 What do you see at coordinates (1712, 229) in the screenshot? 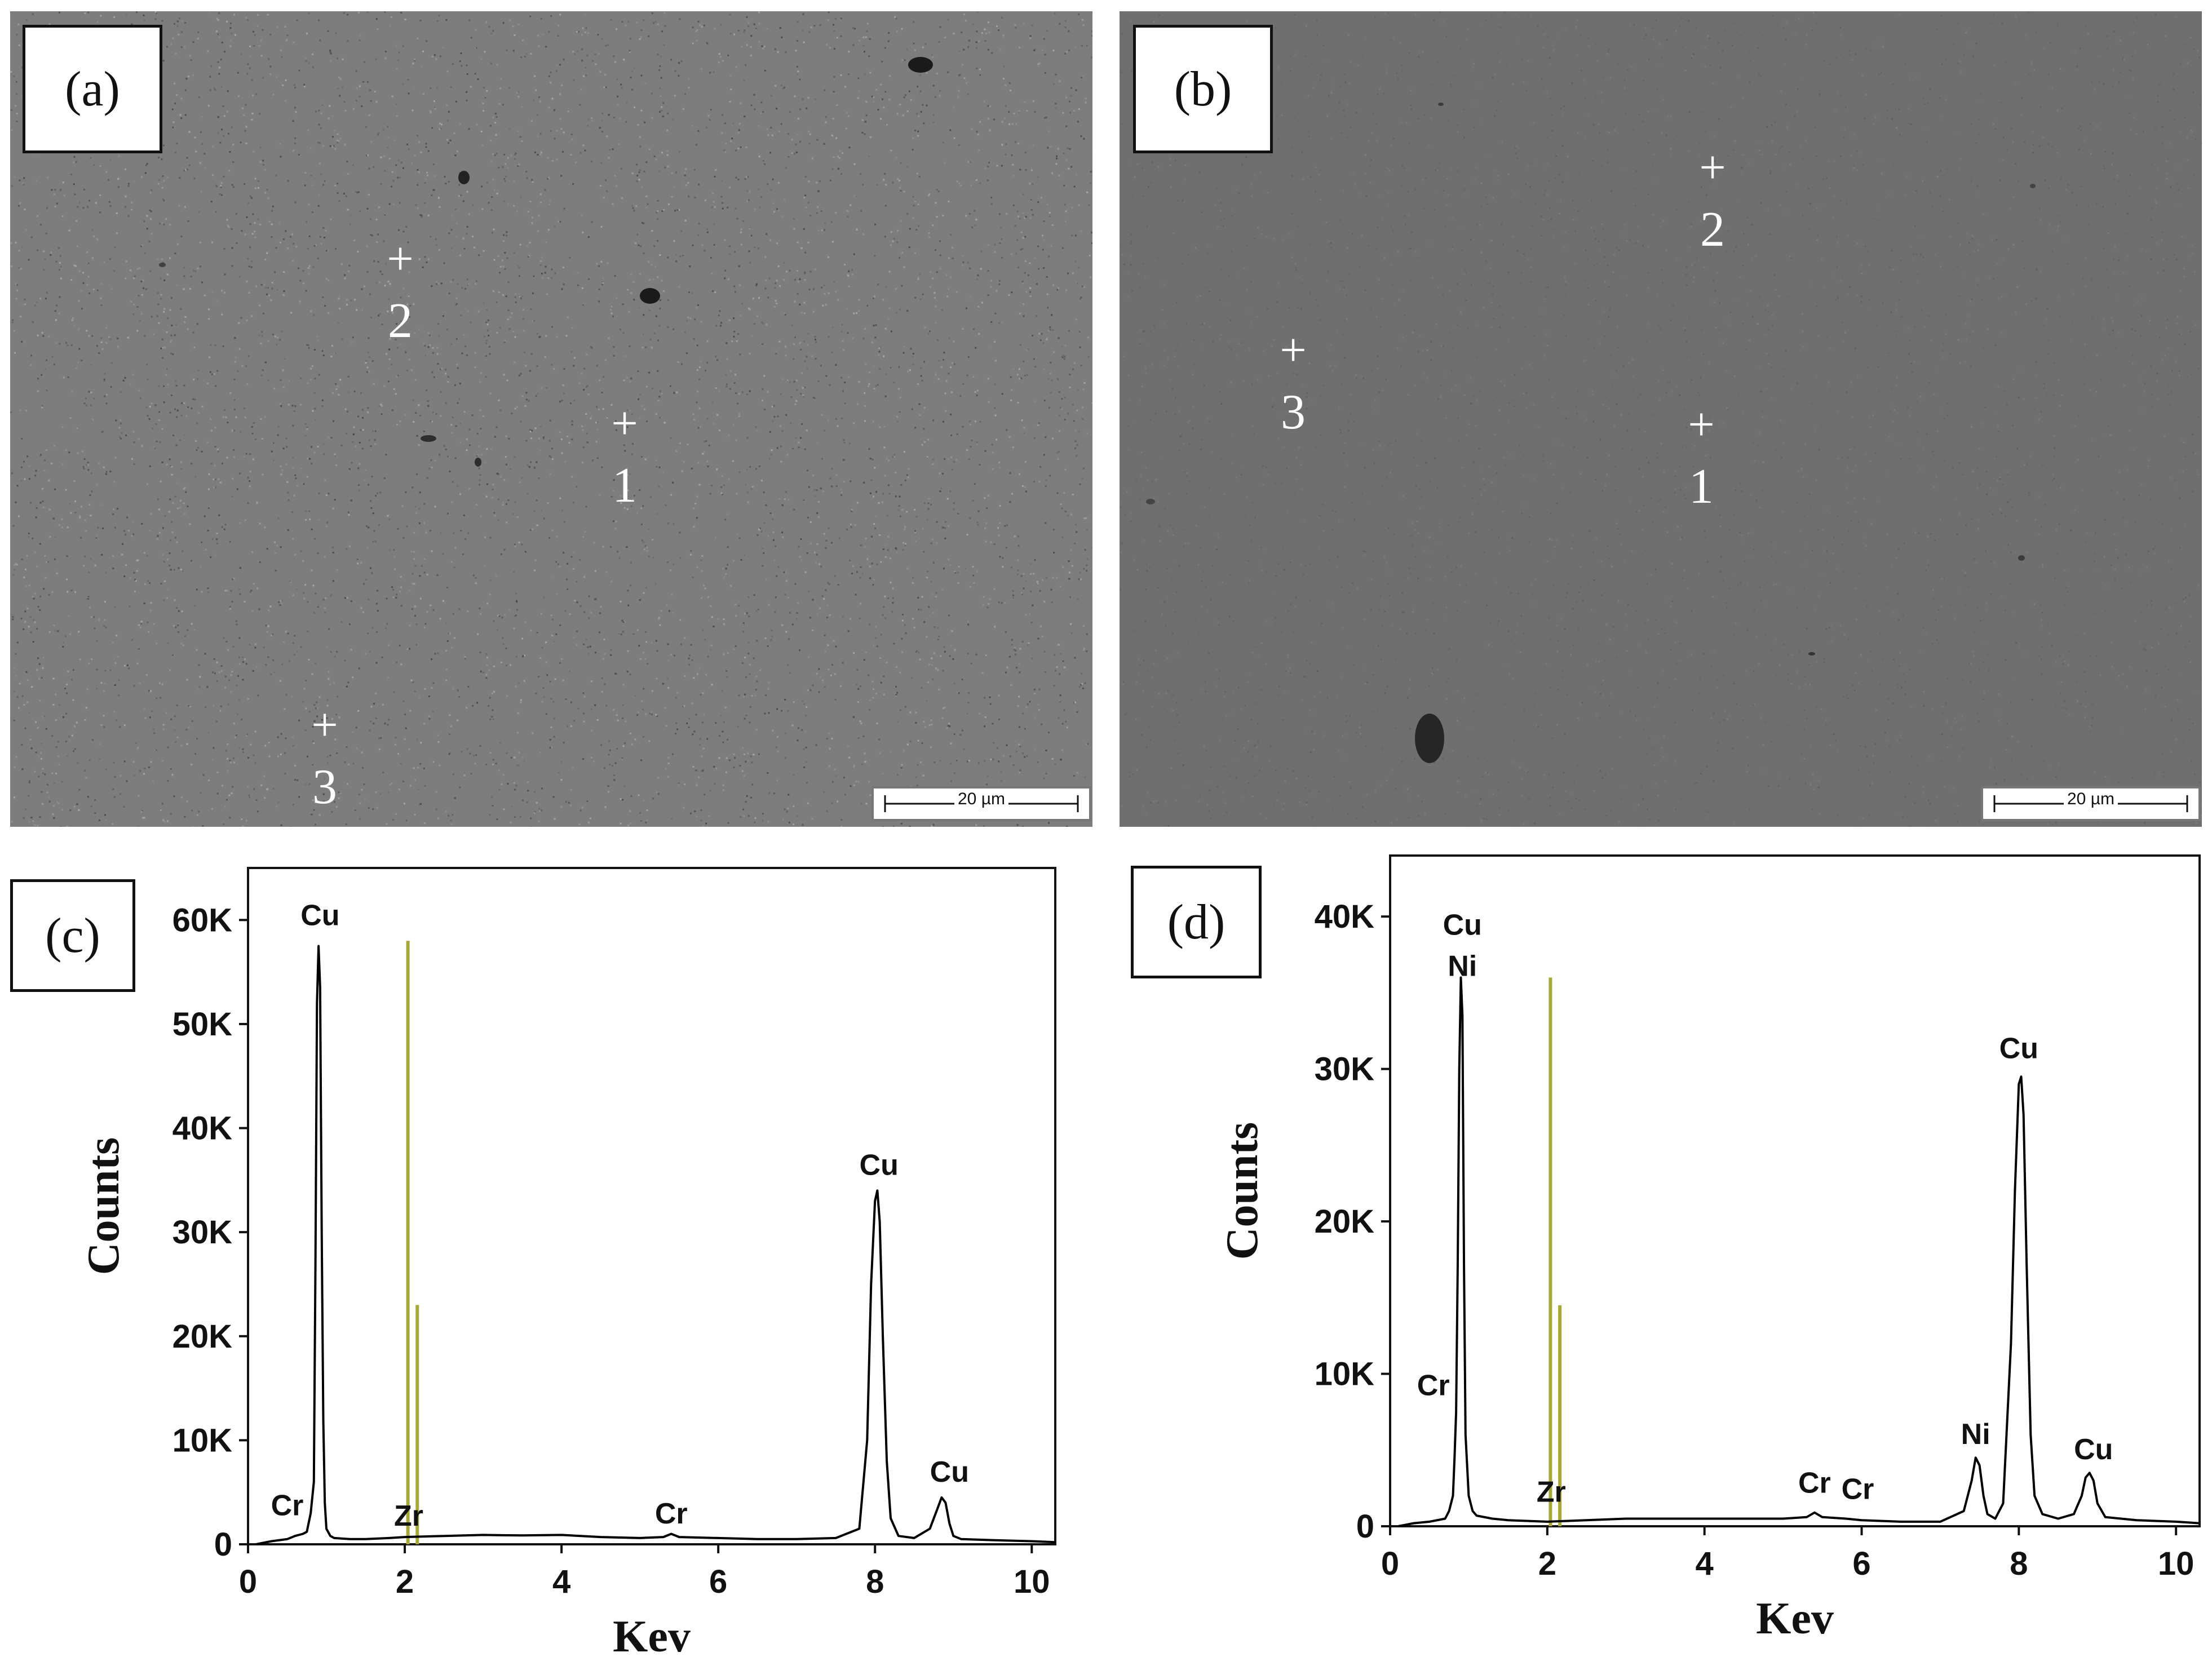
I see `point-label-b-2: 2` at bounding box center [1712, 229].